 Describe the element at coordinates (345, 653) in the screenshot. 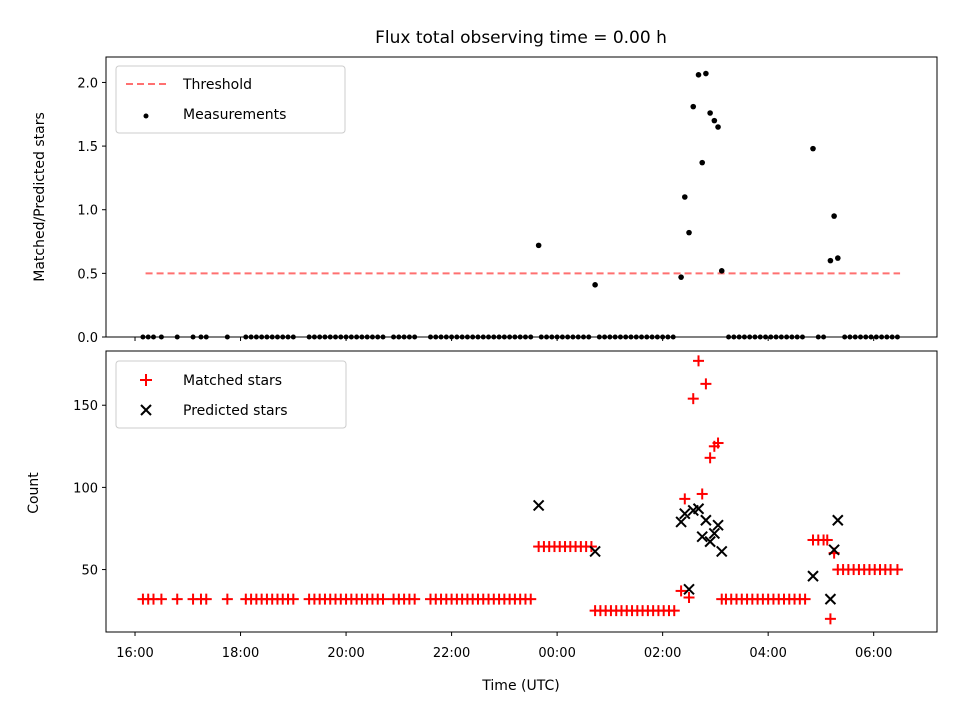

I see `x-tick-label: 20:00` at that location.